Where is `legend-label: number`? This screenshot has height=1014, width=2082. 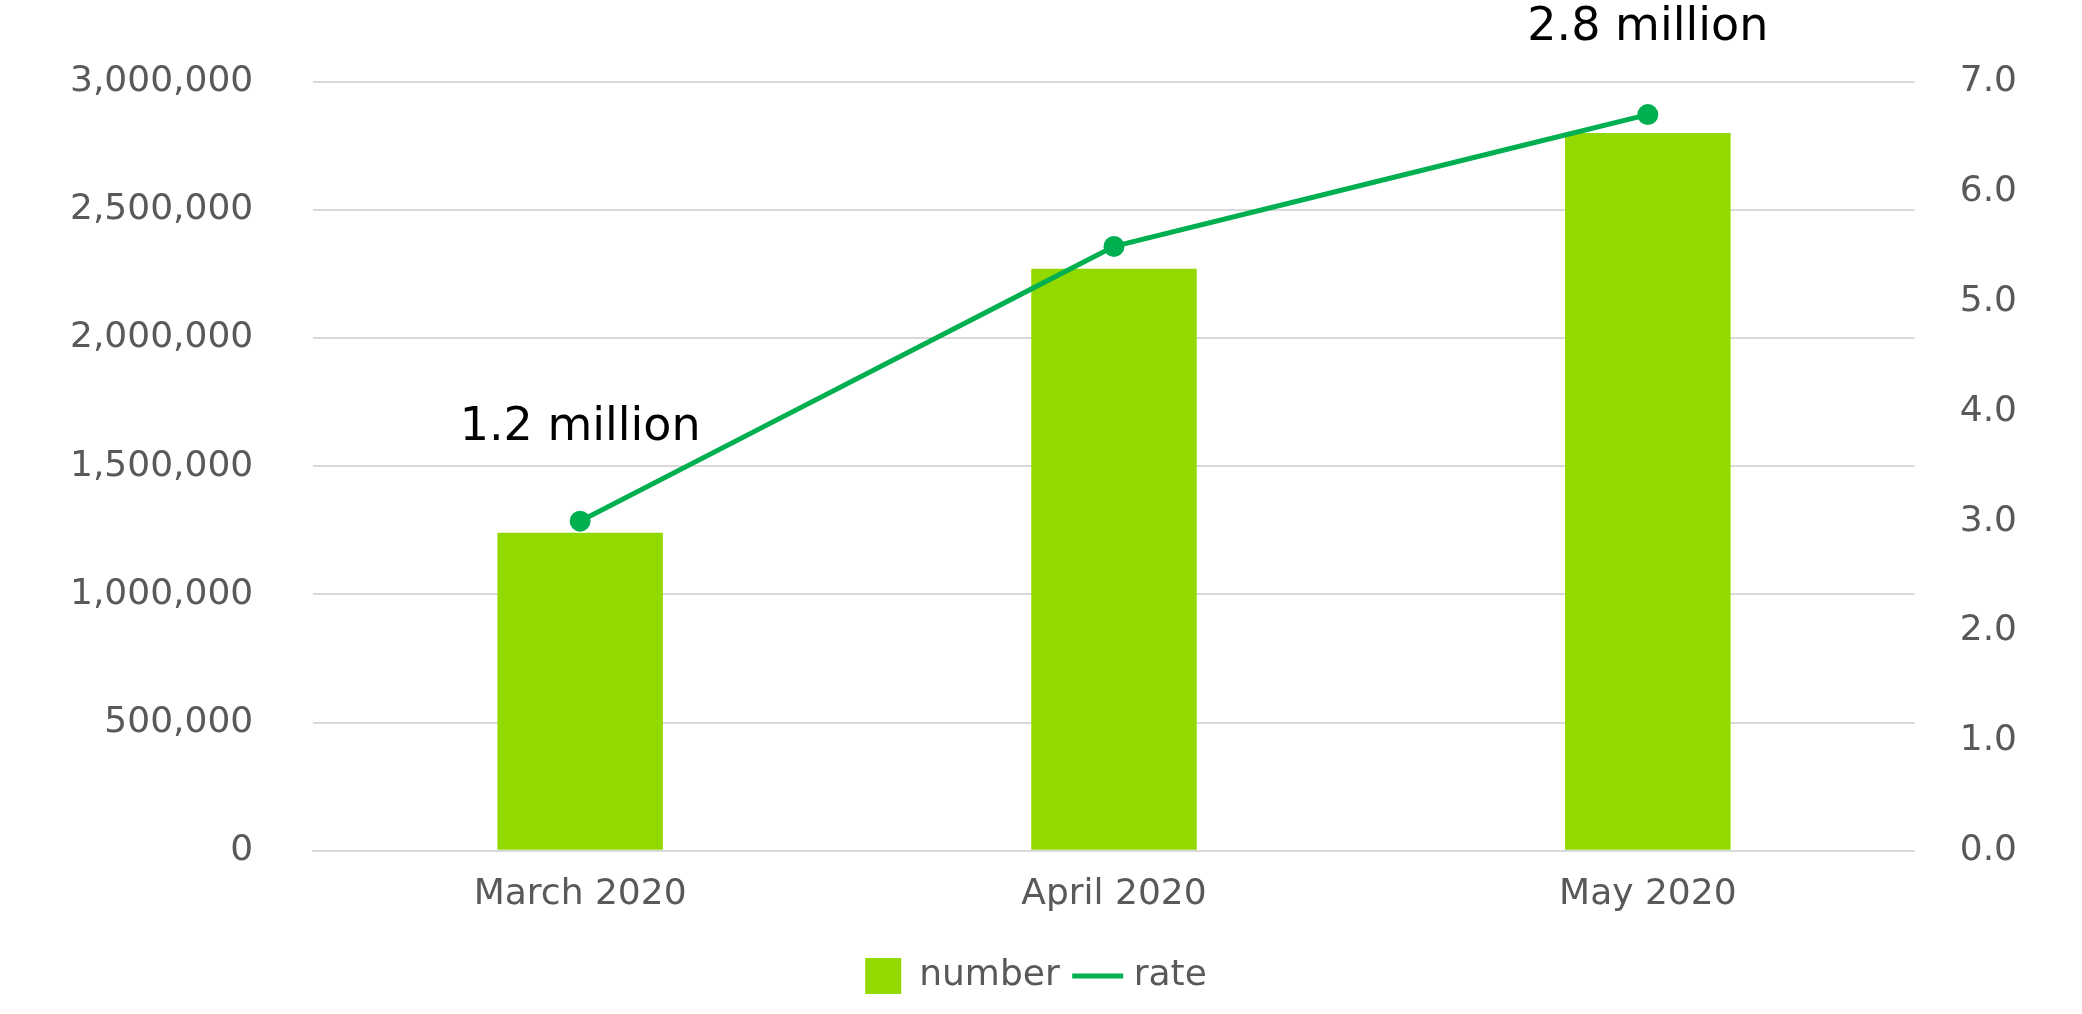 legend-label: number is located at coordinates (989, 973).